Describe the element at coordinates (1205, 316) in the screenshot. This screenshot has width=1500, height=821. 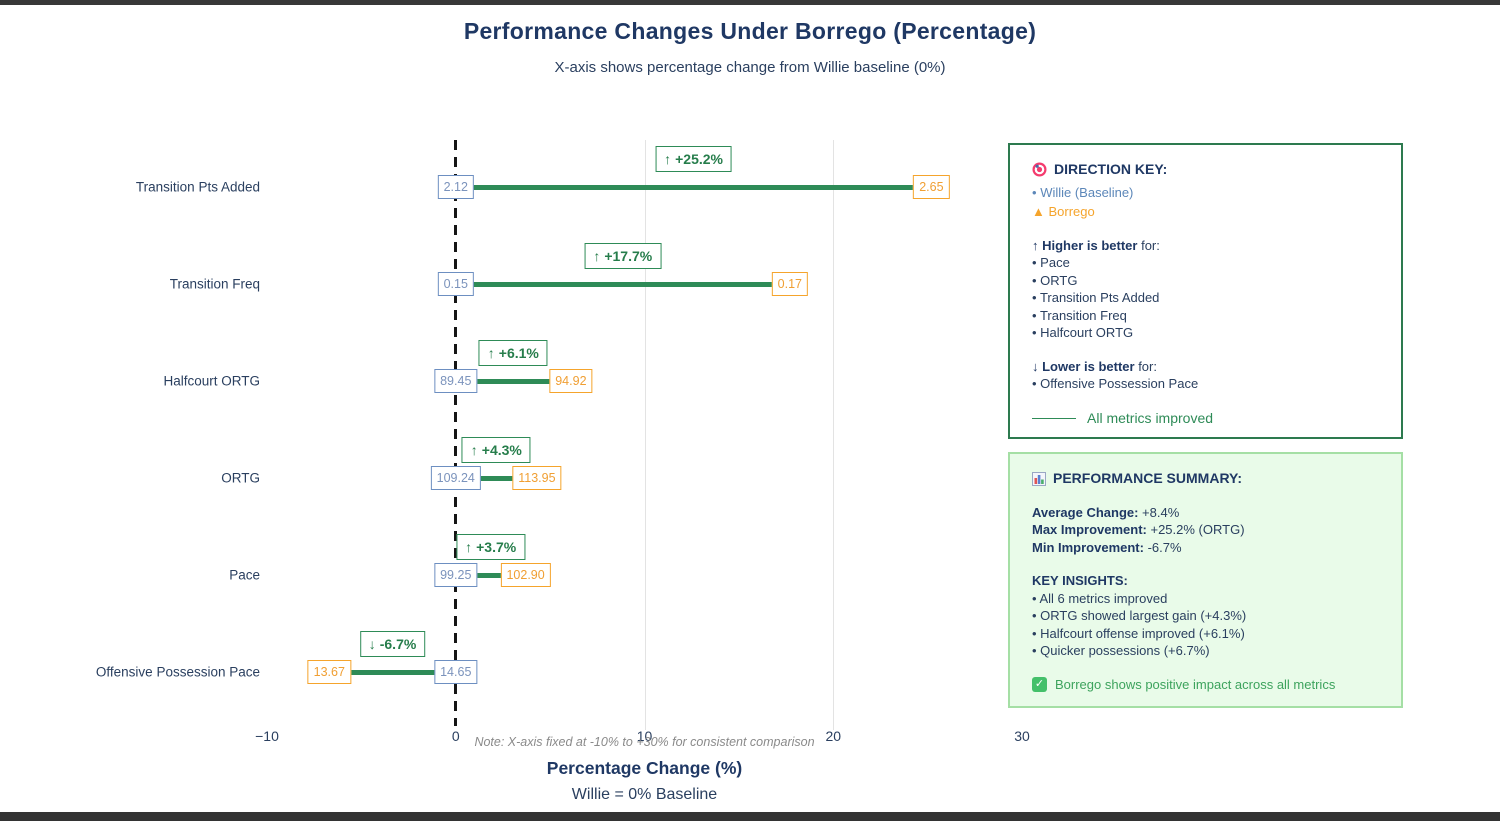
I see `list-item: Transition Freq` at that location.